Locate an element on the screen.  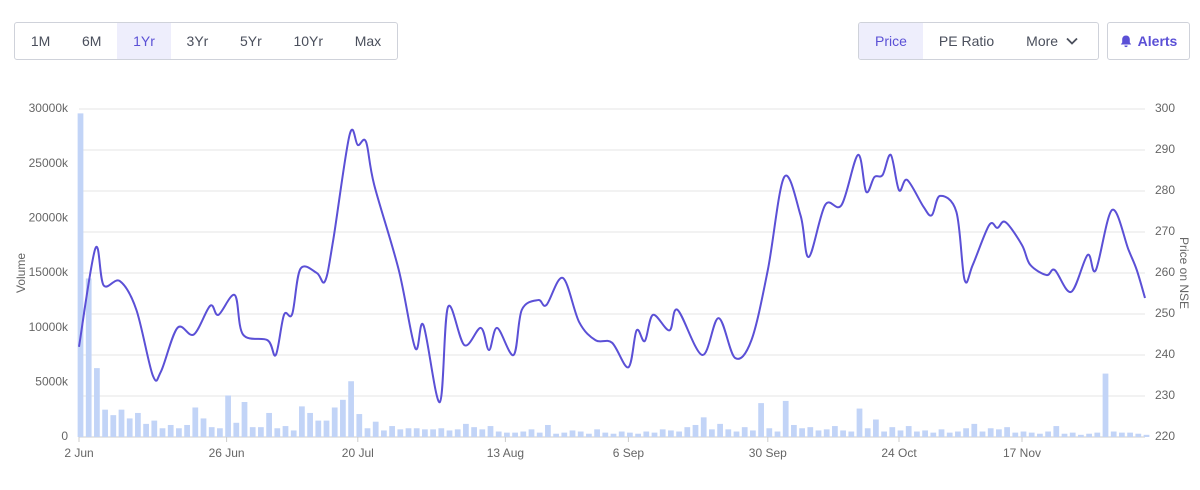
y2-tick-label: 280 is located at coordinates (1165, 190).